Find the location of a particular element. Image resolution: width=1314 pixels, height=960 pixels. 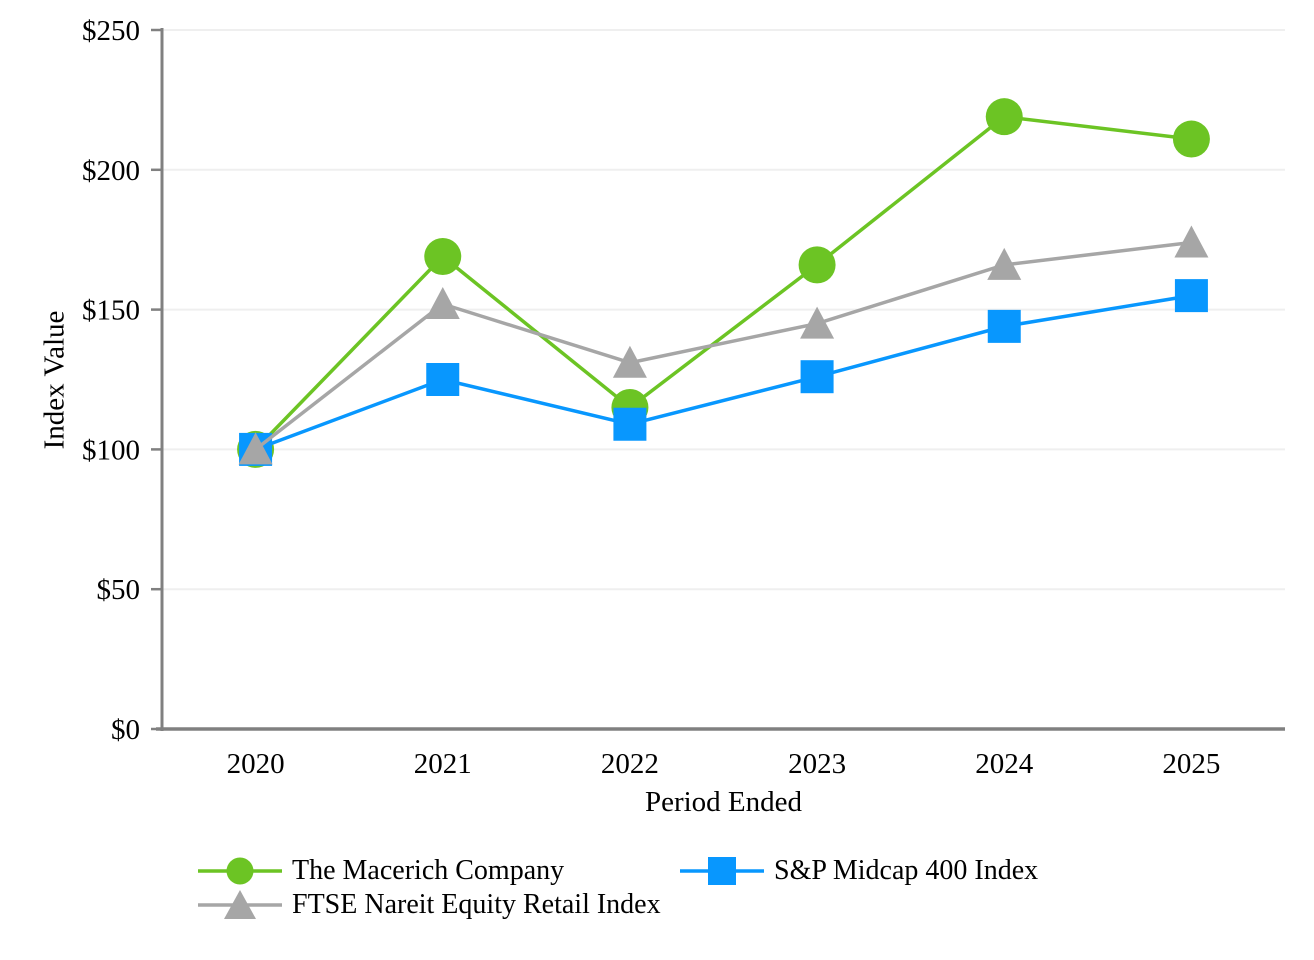

legend-item-macerich: The Macerich Company is located at coordinates (439, 870).